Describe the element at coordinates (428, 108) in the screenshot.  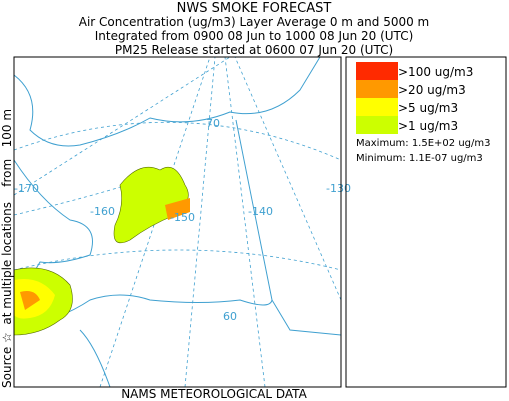
I see `legend-label: >5 ug/m3` at that location.